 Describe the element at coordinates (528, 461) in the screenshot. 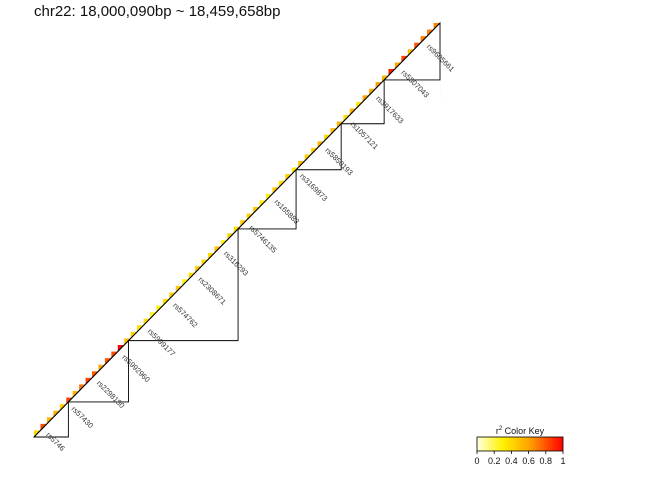

I see `color-key-tick-label: 0.6` at that location.